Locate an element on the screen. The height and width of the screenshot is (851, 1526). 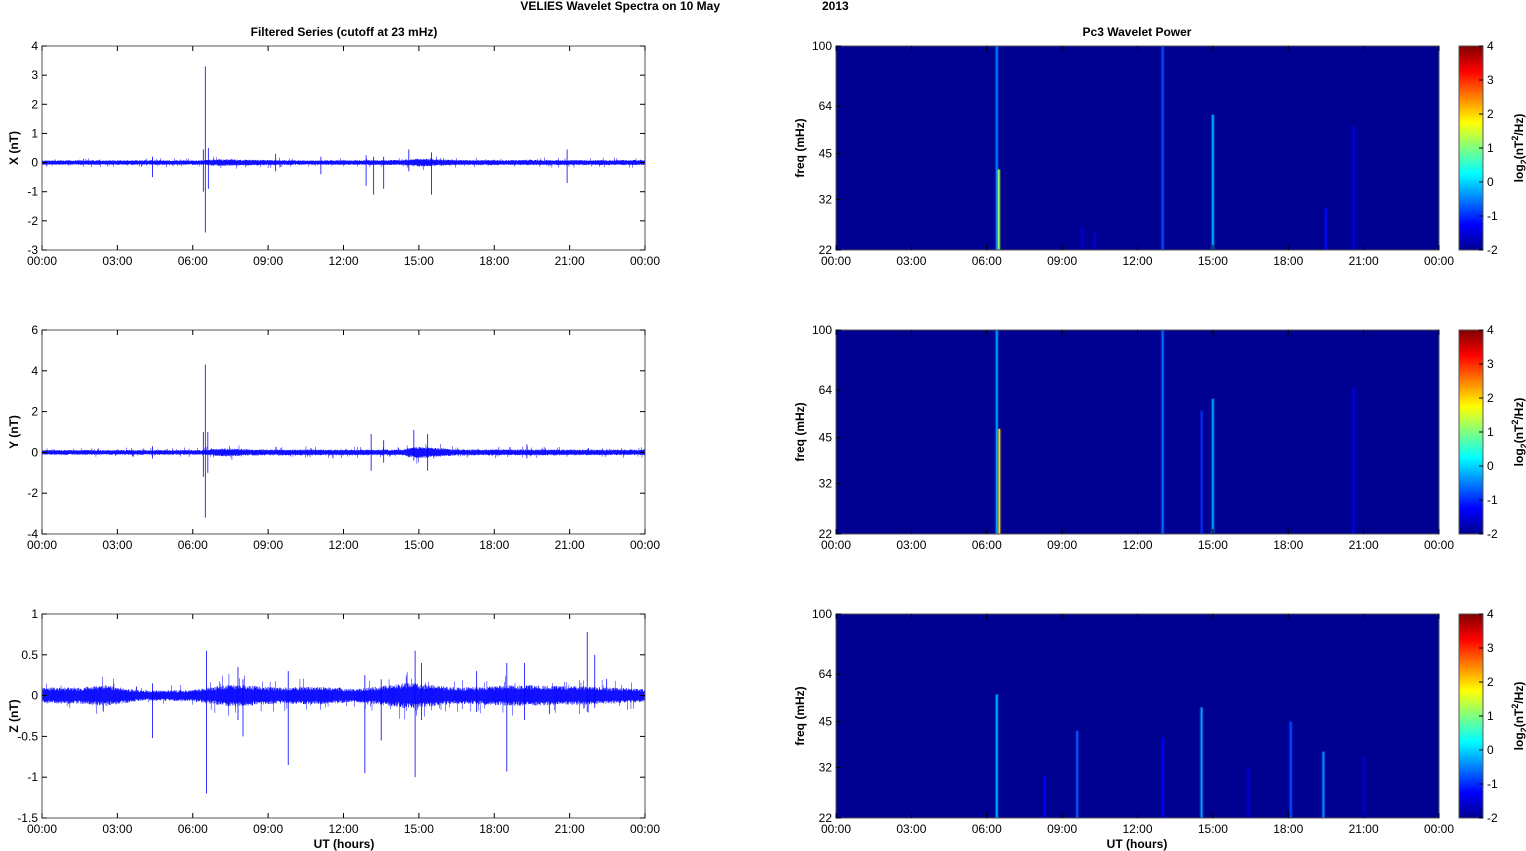
wavelet-z-colorbar-tick-label: 2 is located at coordinates (1490, 682).